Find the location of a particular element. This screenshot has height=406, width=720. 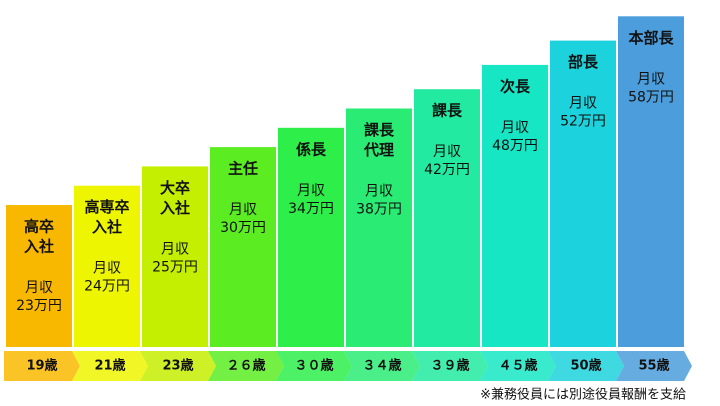

pay: 42万円 is located at coordinates (447, 170).